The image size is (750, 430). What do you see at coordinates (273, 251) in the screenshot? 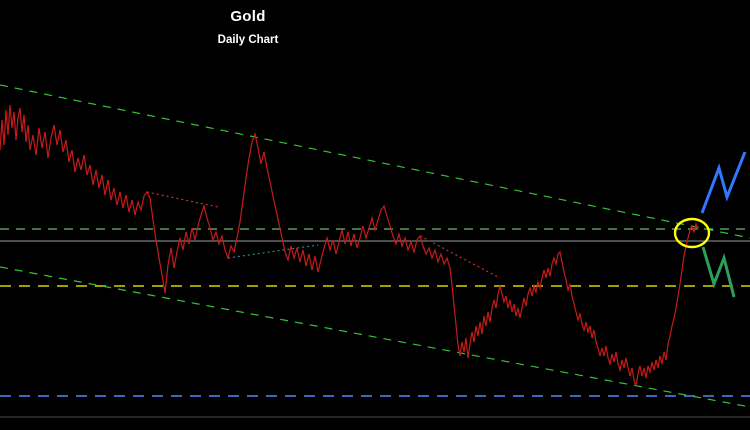
I see `teal-dotted-trendline` at bounding box center [273, 251].